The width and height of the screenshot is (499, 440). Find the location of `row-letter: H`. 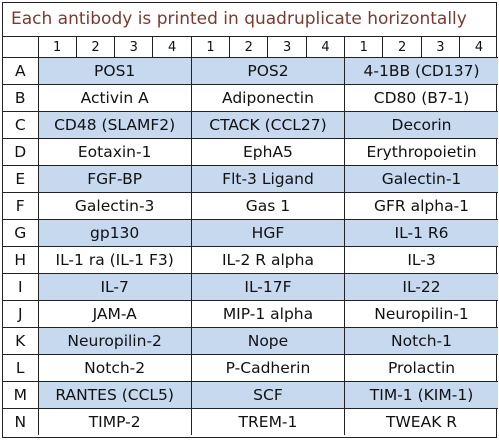

row-letter: H is located at coordinates (21, 260).